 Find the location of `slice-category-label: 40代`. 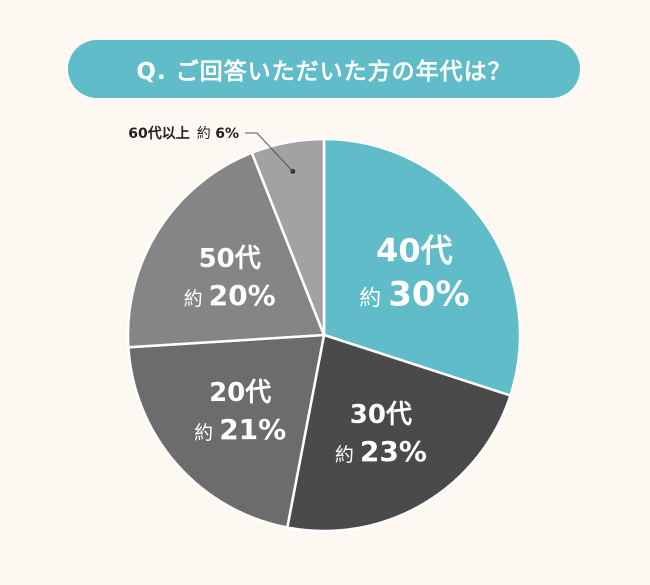

slice-category-label: 40代 is located at coordinates (414, 250).